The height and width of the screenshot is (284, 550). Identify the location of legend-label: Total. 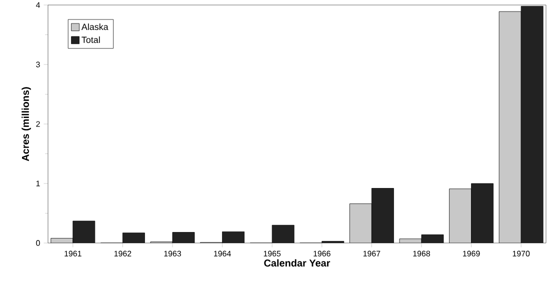
(91, 40).